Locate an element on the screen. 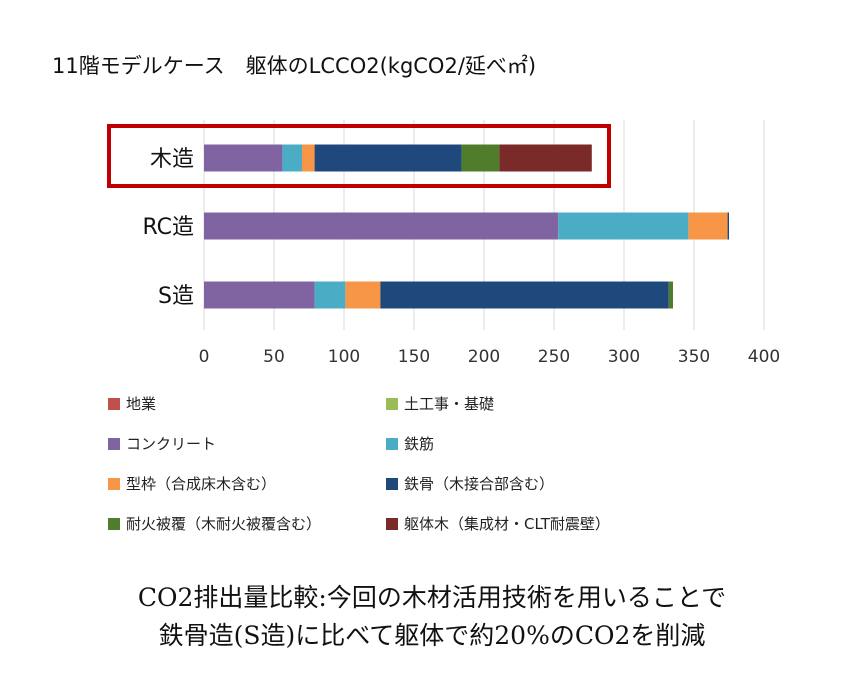 Image resolution: width=864 pixels, height=679 pixels. category-label: RC造 is located at coordinates (168, 227).